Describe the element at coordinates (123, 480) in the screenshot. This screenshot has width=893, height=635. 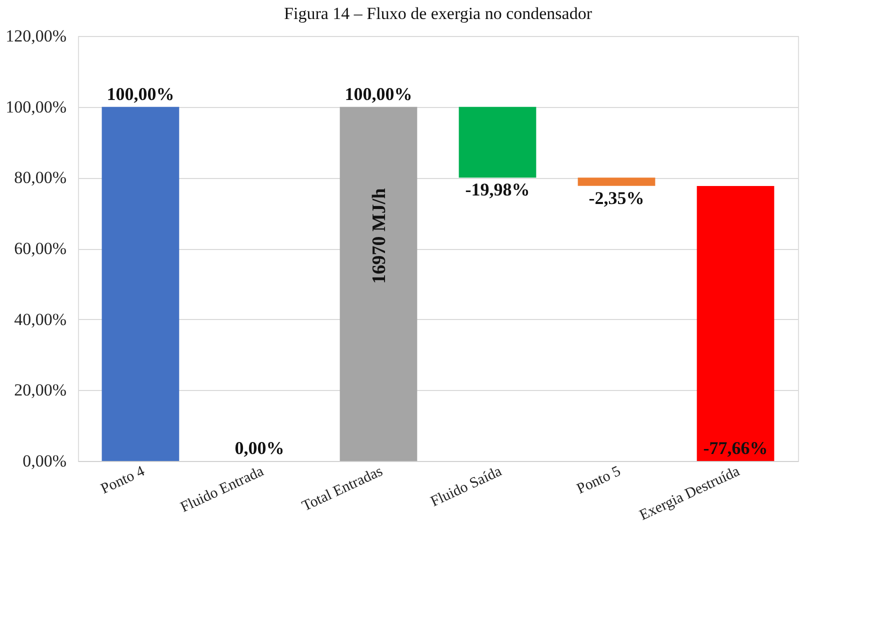
I see `x-tick-label: Ponto 4` at that location.